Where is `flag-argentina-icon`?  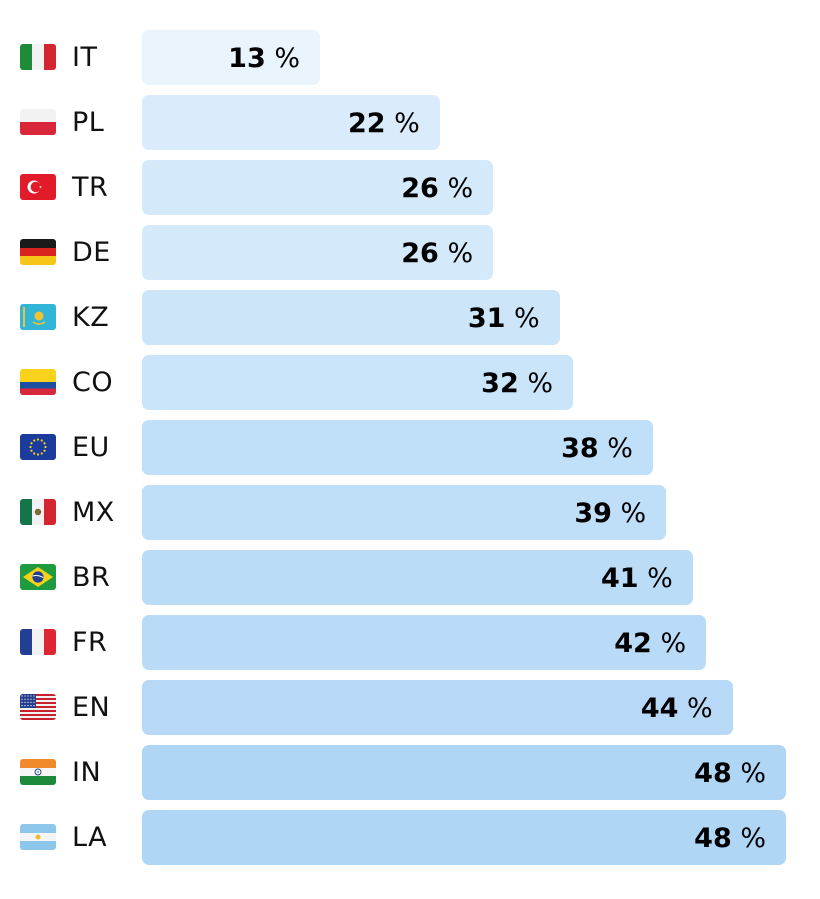 flag-argentina-icon is located at coordinates (38, 837).